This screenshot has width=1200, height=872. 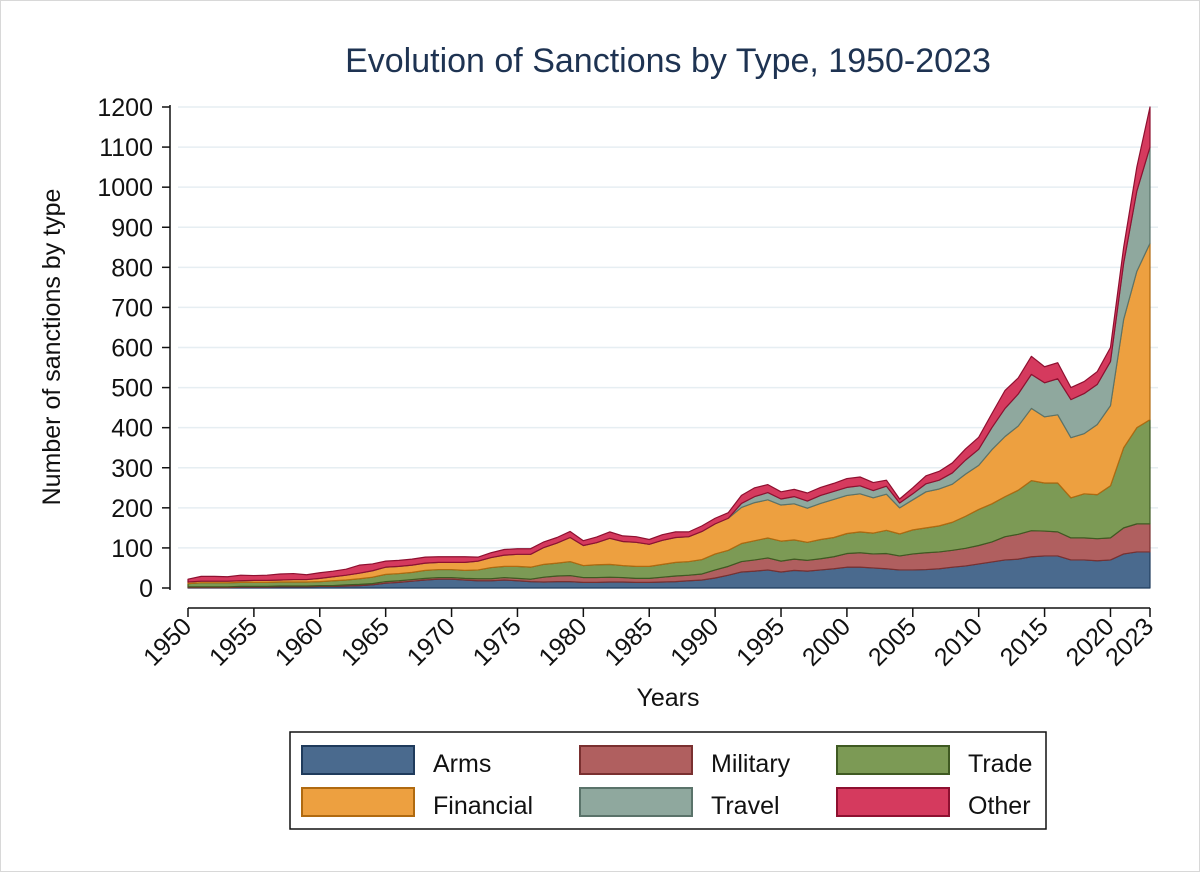 I want to click on legend: Arms Military Trade Financial Travel Other, so click(x=668, y=780).